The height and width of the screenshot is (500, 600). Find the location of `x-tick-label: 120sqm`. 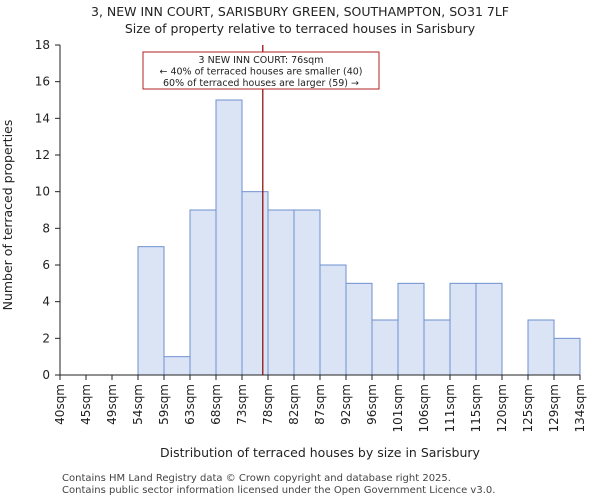

x-tick-label: 120sqm is located at coordinates (502, 408).